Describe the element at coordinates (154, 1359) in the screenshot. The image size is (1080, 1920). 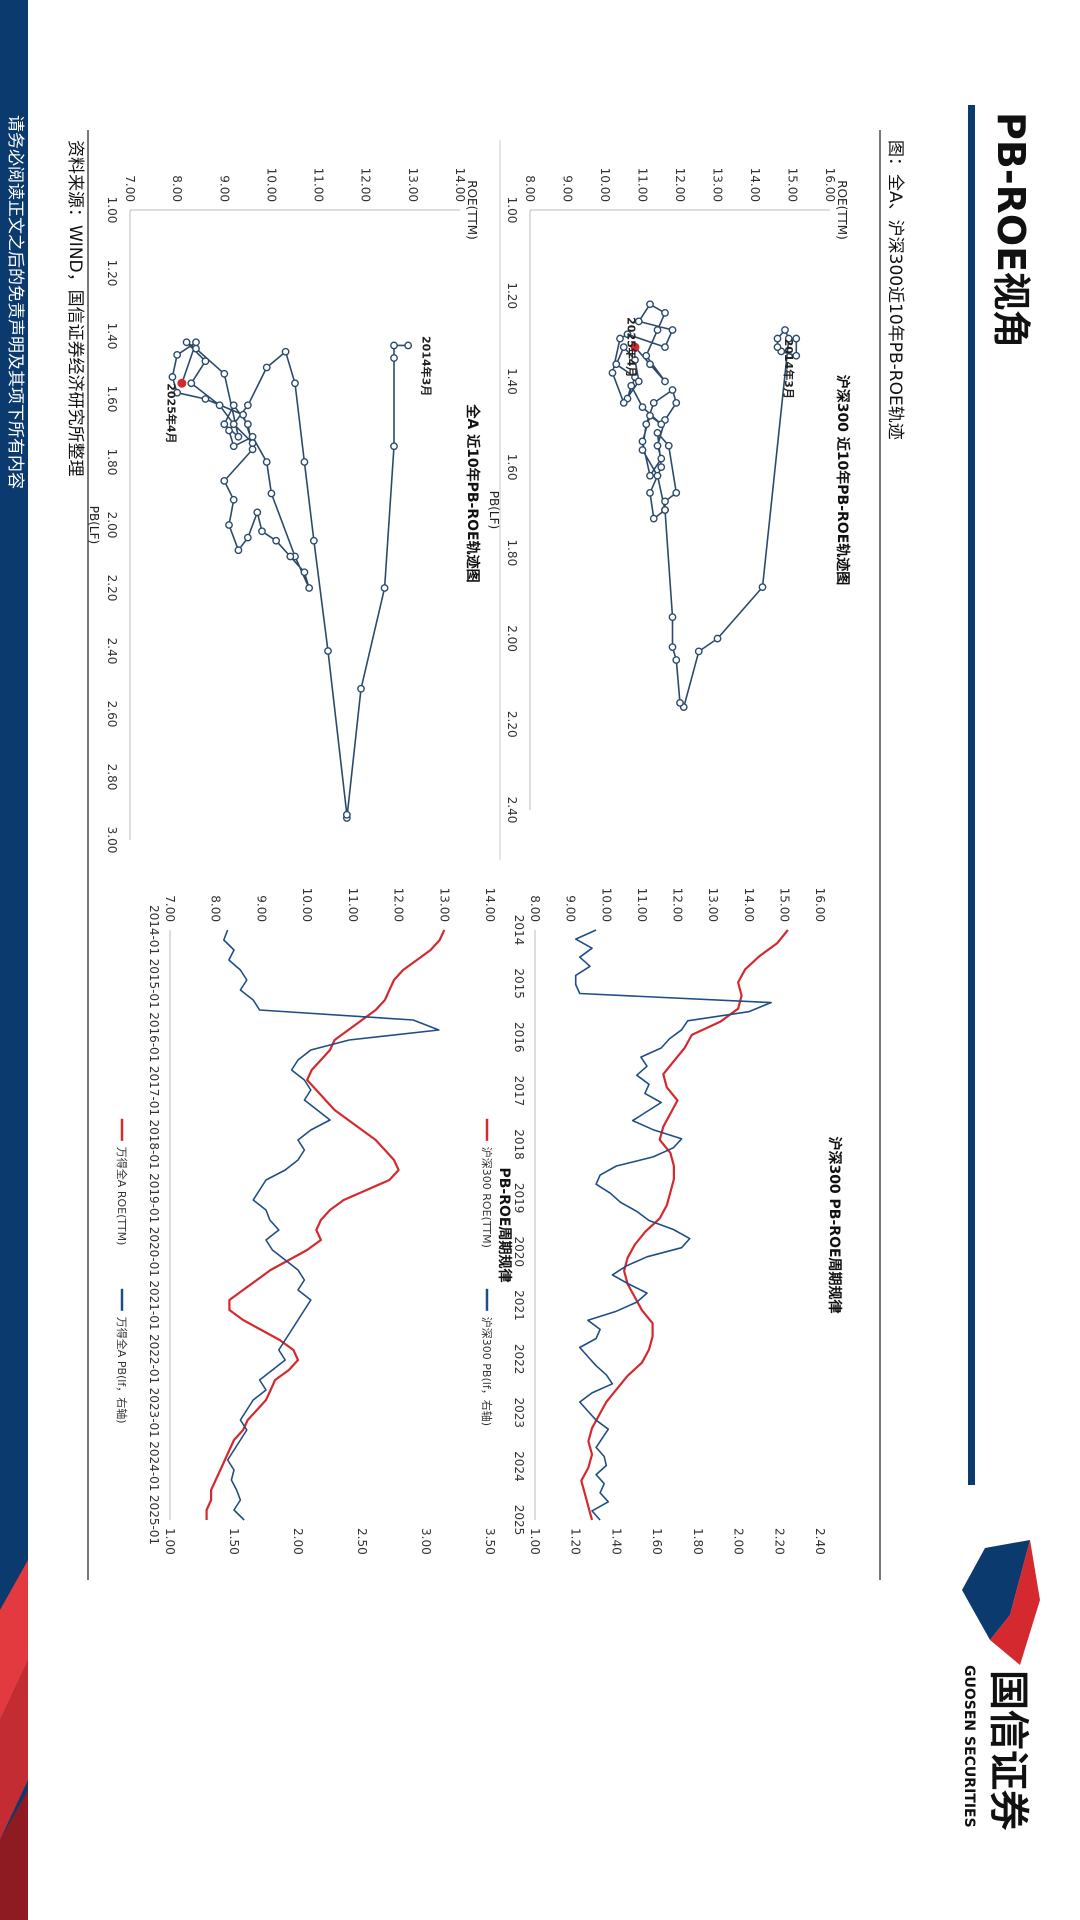
I see `x-tick-label: 2022-01` at that location.